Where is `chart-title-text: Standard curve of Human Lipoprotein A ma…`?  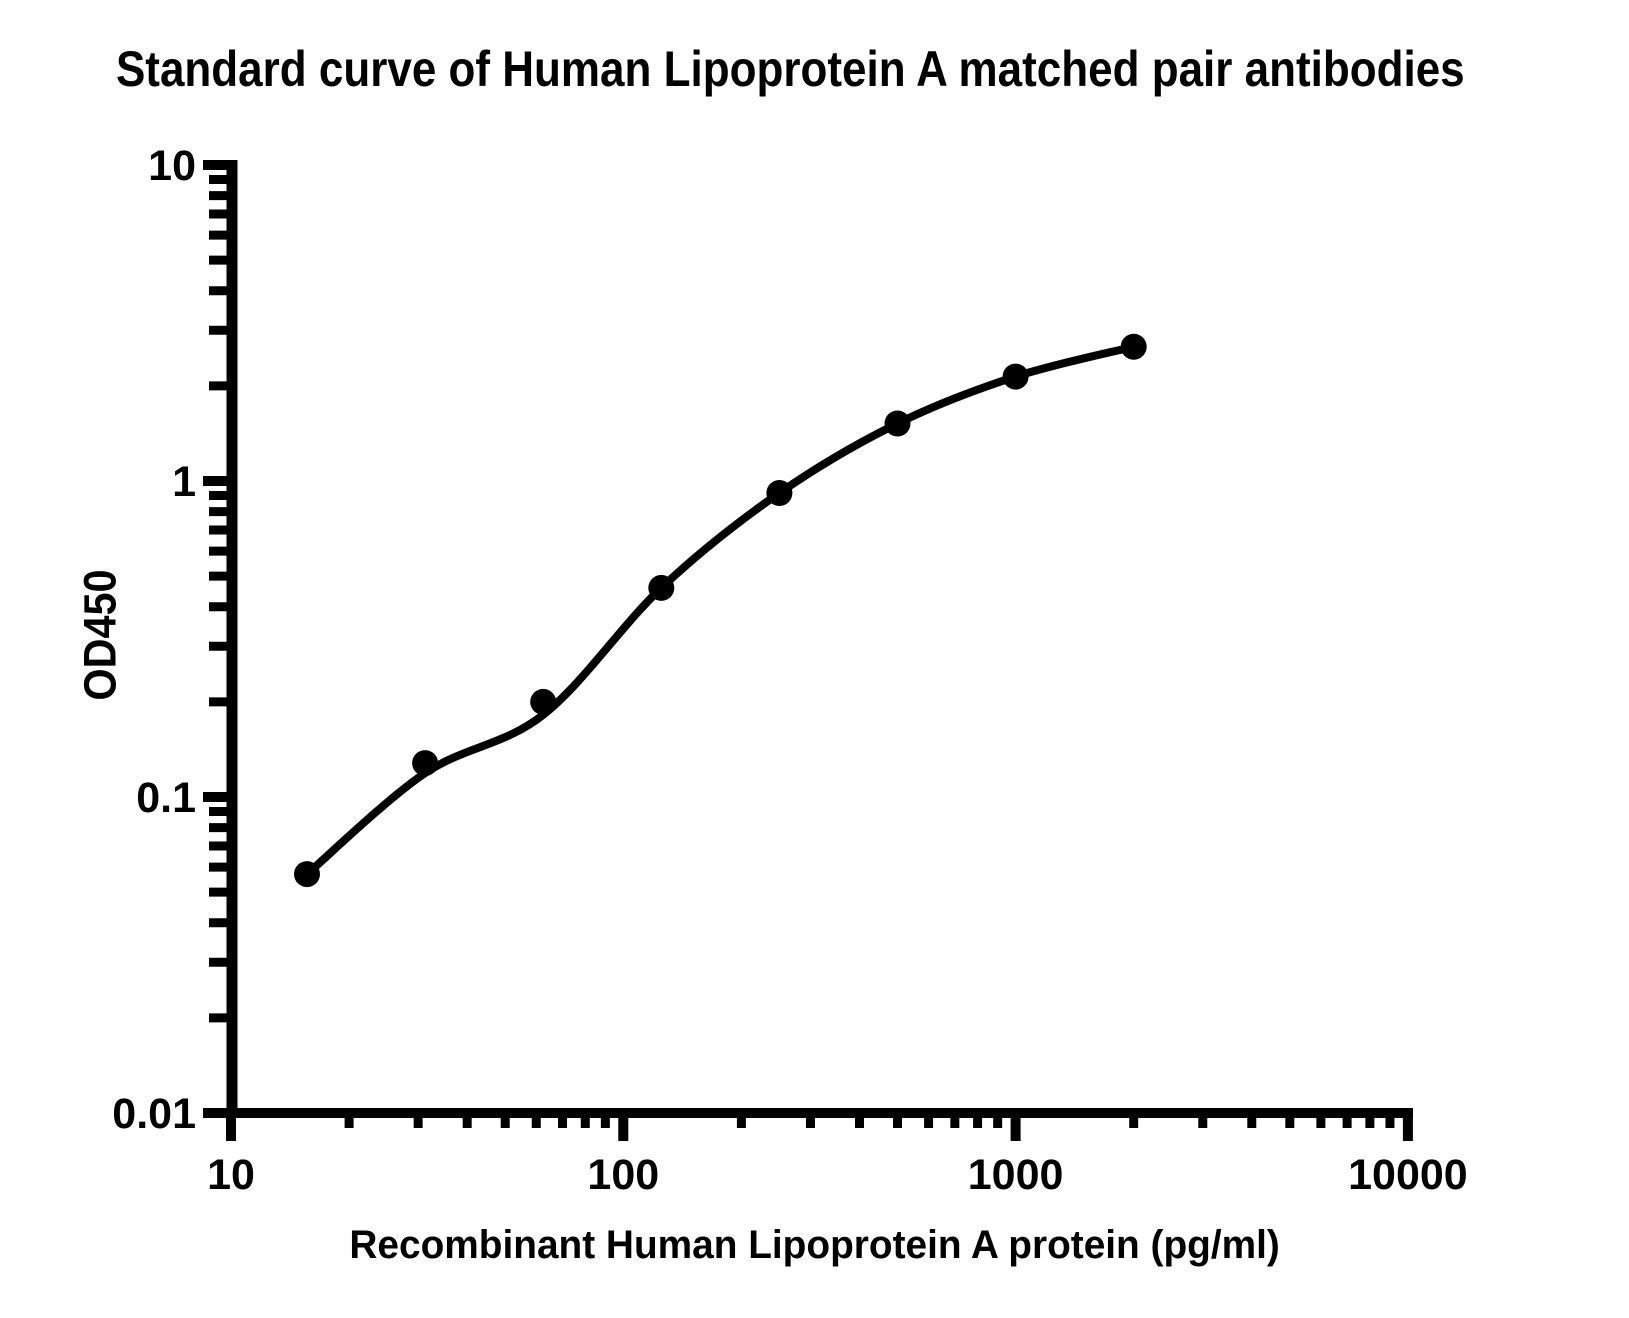
chart-title-text: Standard curve of Human Lipoprotein A ma… is located at coordinates (790, 69).